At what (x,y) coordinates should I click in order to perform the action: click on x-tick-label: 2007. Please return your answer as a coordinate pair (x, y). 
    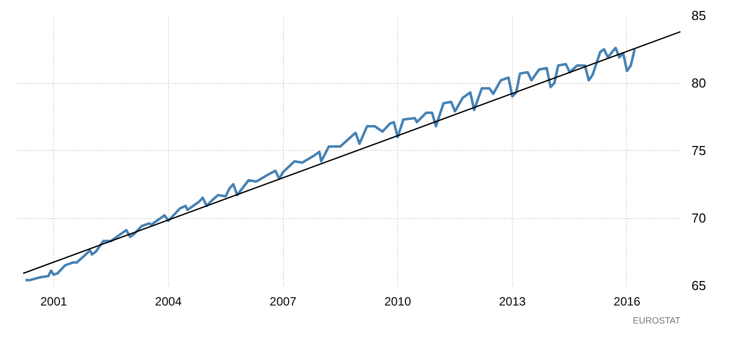
    Looking at the image, I should click on (283, 301).